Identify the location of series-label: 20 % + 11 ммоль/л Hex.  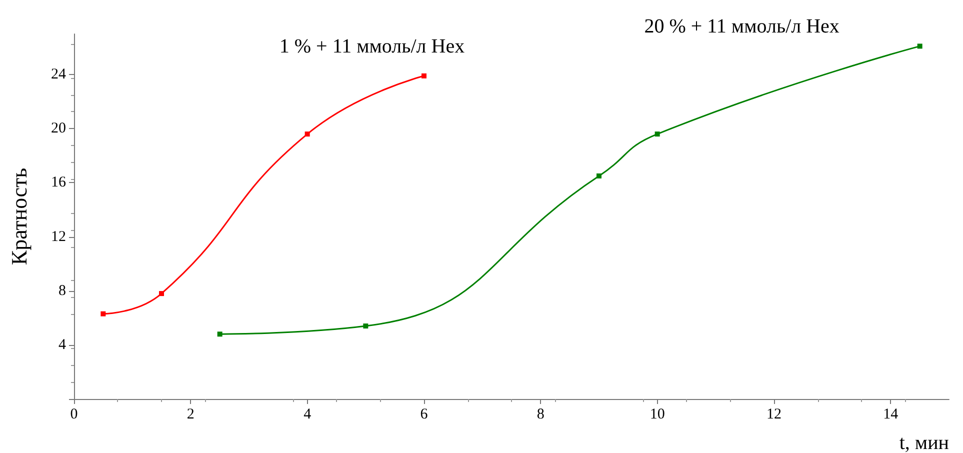
(742, 27).